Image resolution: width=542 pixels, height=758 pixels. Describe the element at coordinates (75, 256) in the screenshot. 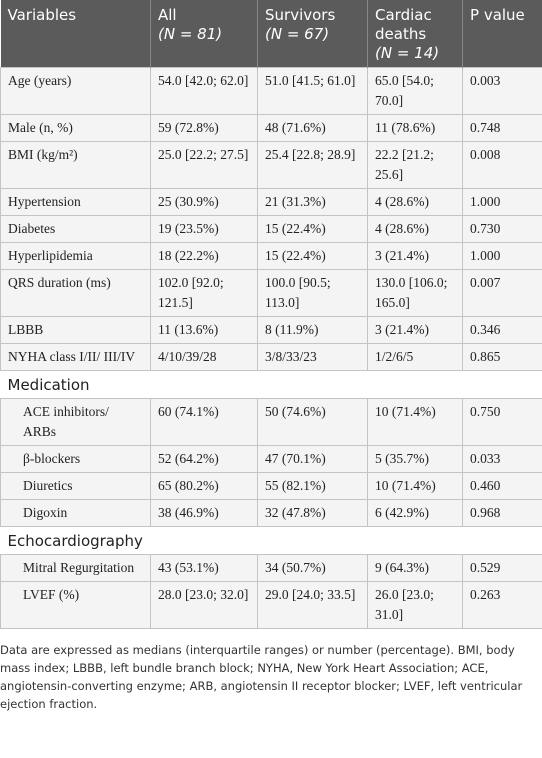

I see `row-label: Hyperlipidemia` at that location.